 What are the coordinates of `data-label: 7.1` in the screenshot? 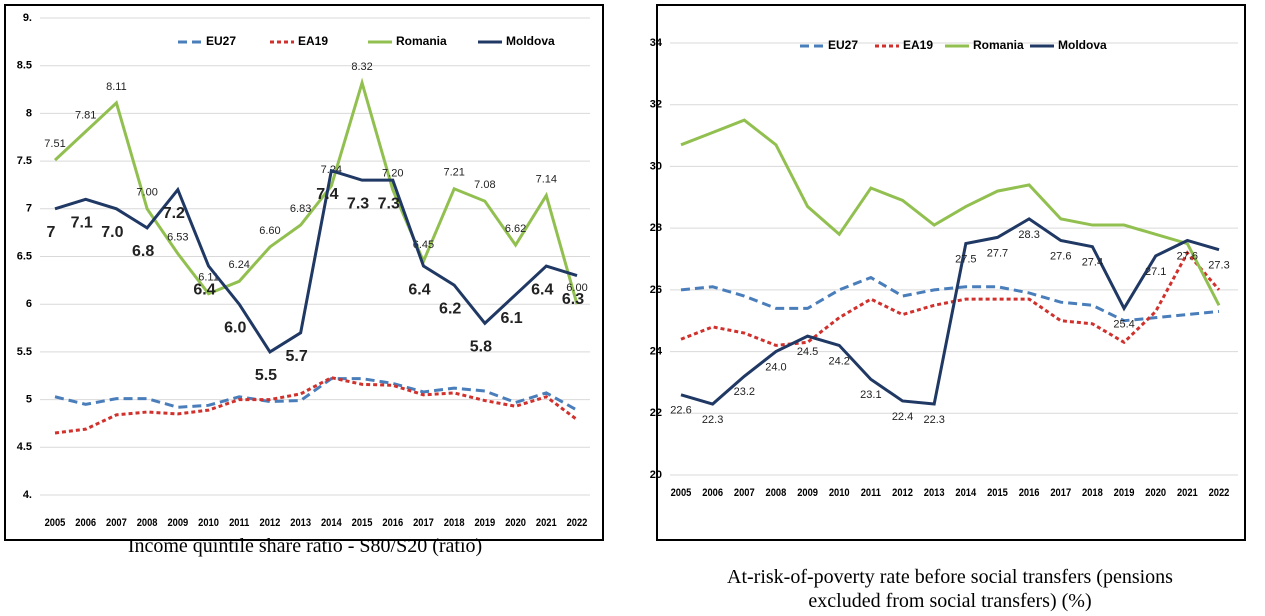 It's located at (82, 222).